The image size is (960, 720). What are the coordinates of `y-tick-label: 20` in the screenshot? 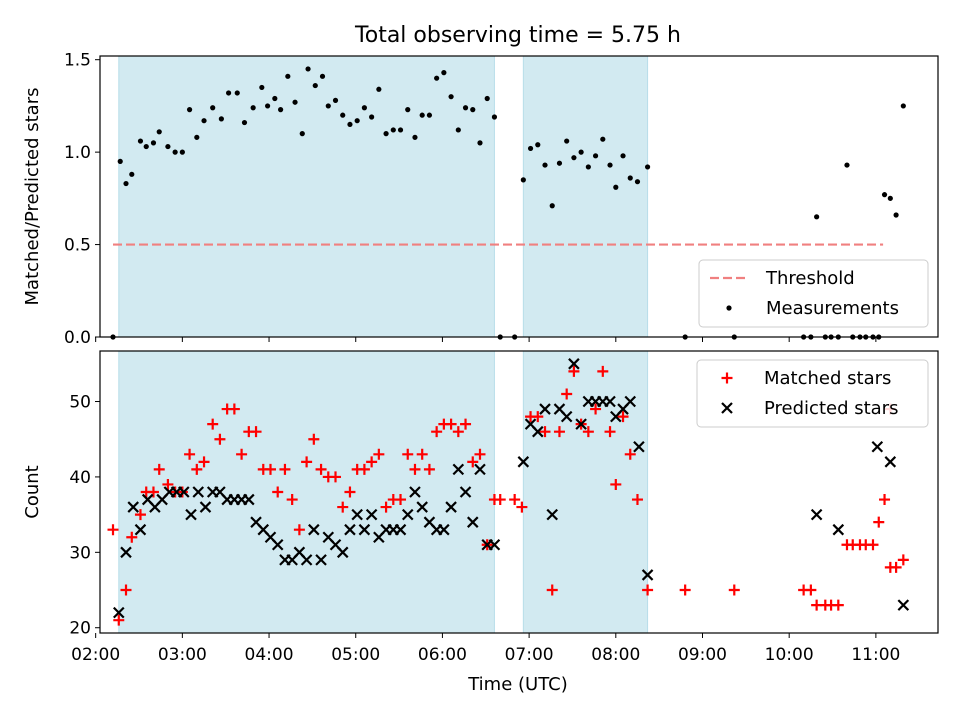 It's located at (80, 629).